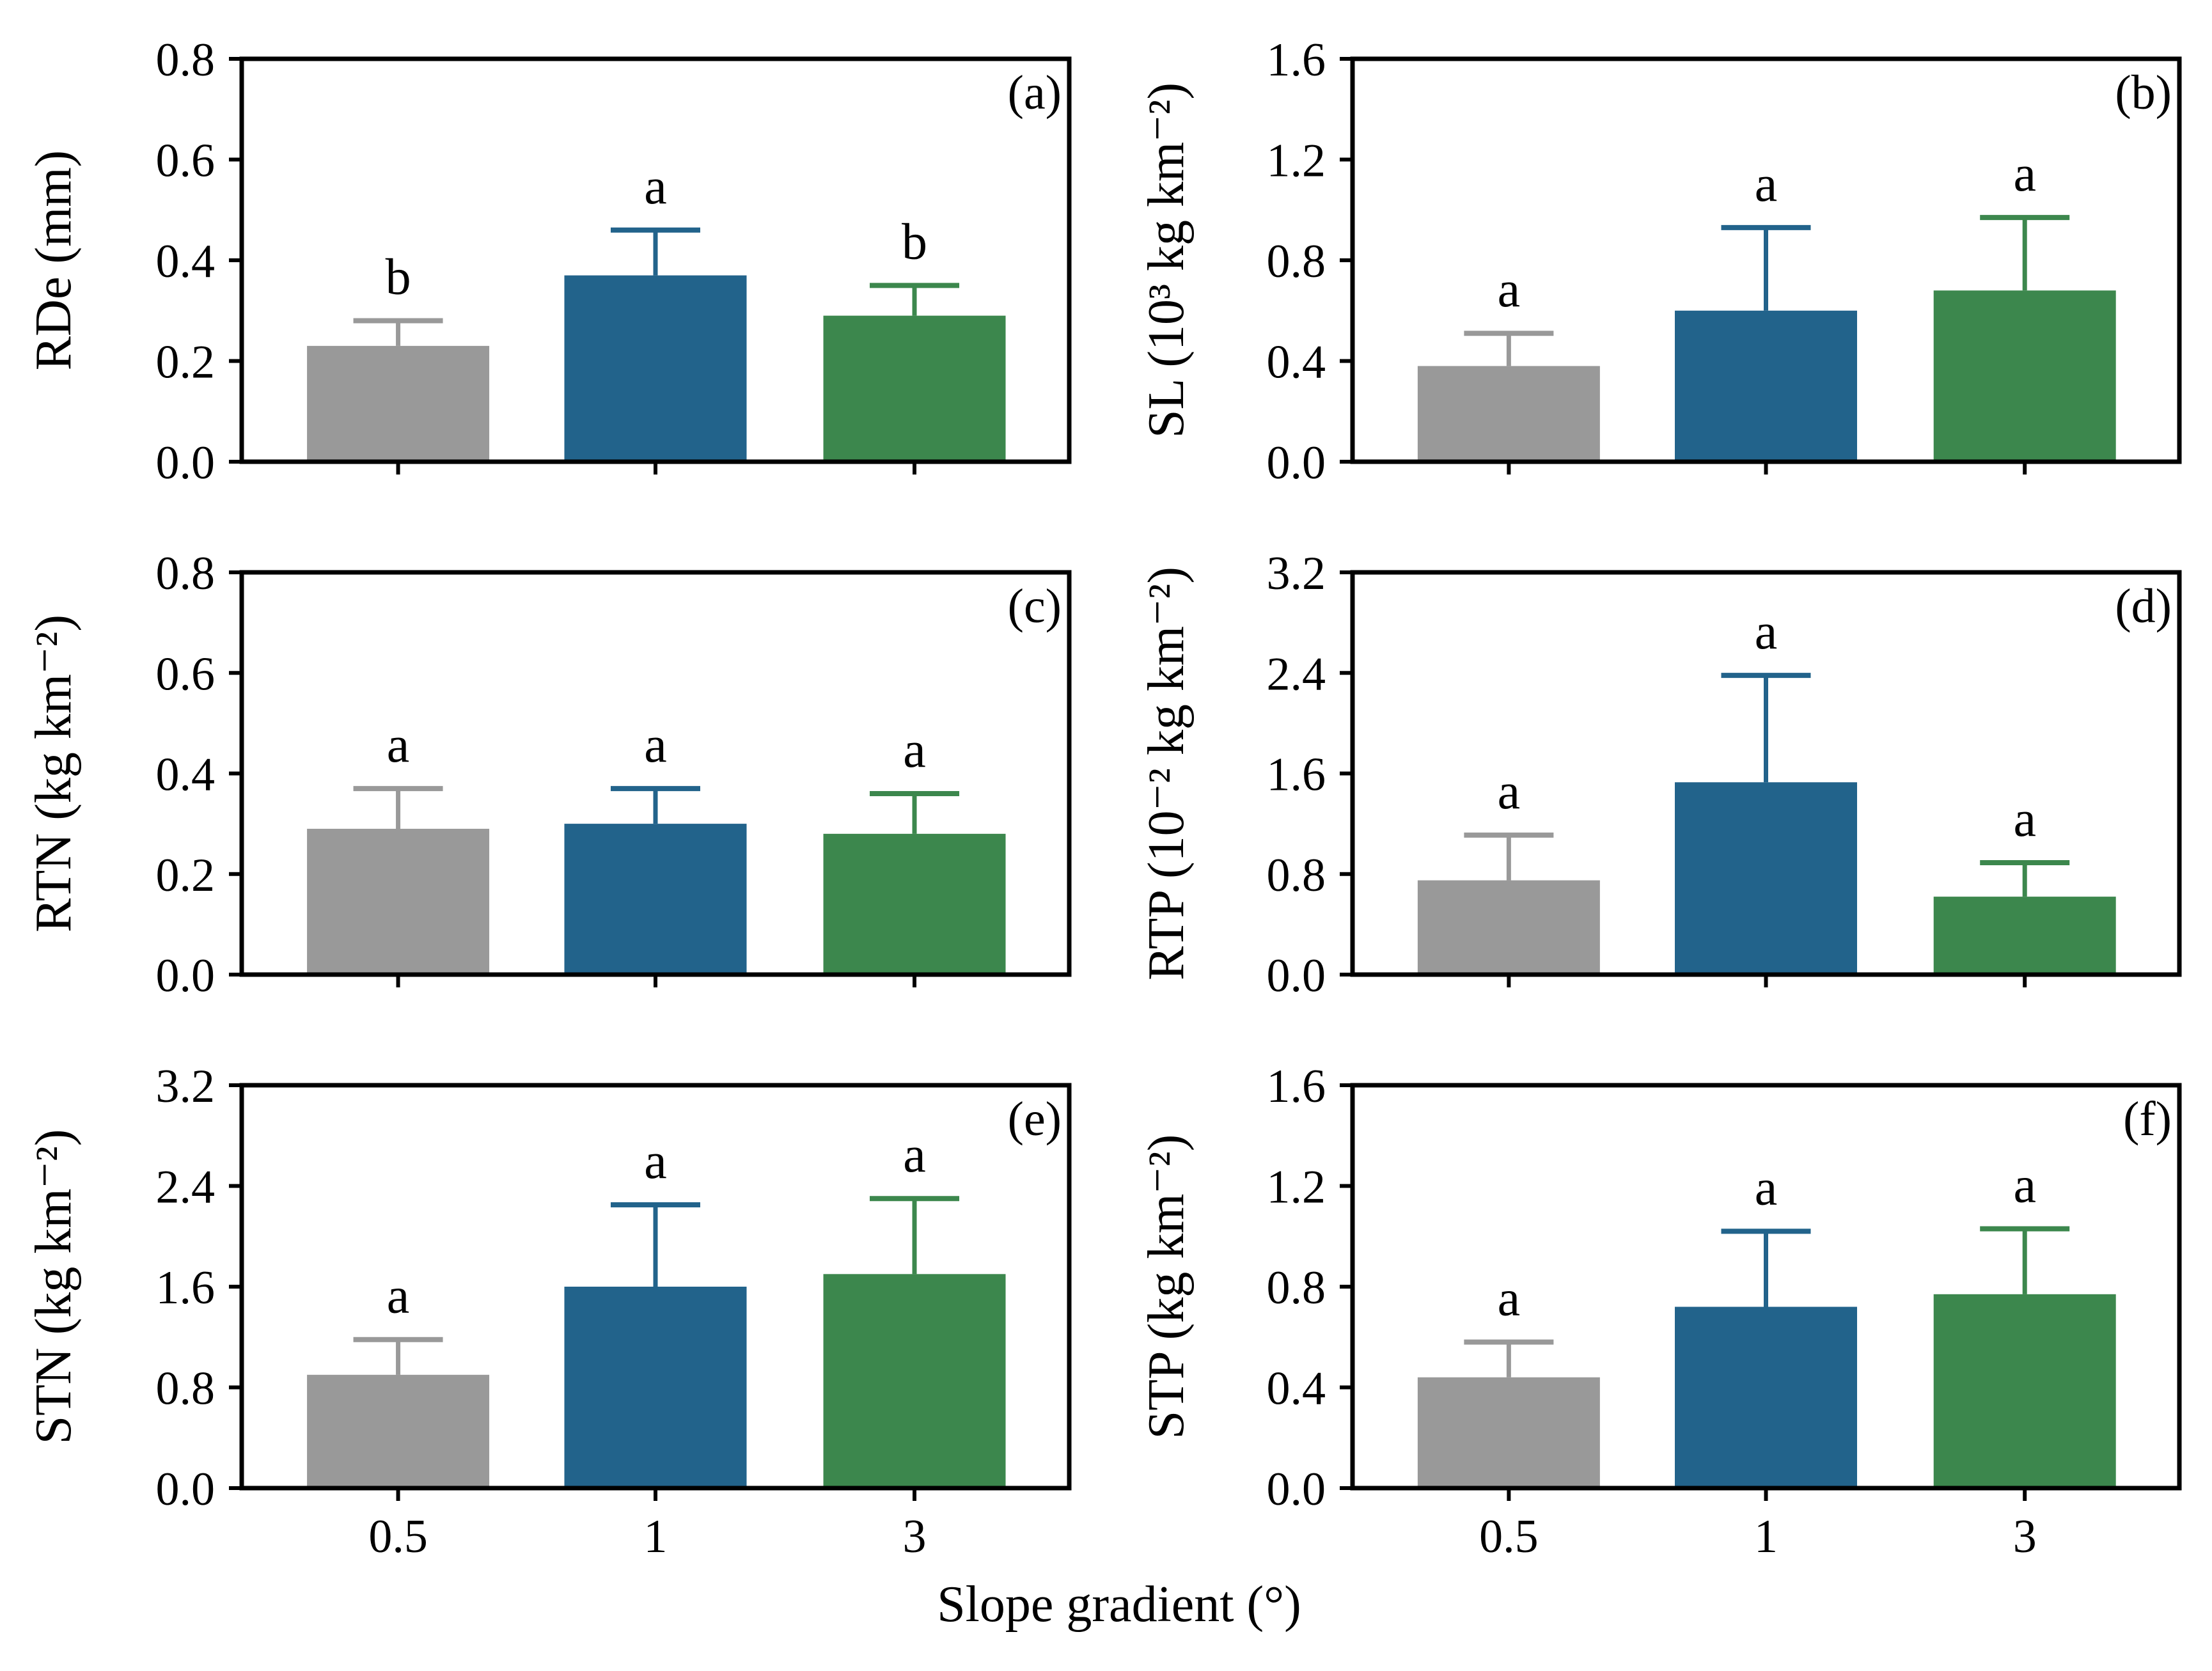 The width and height of the screenshot is (2212, 1671). I want to click on significance-letter-f-0.5: a, so click(1509, 1299).